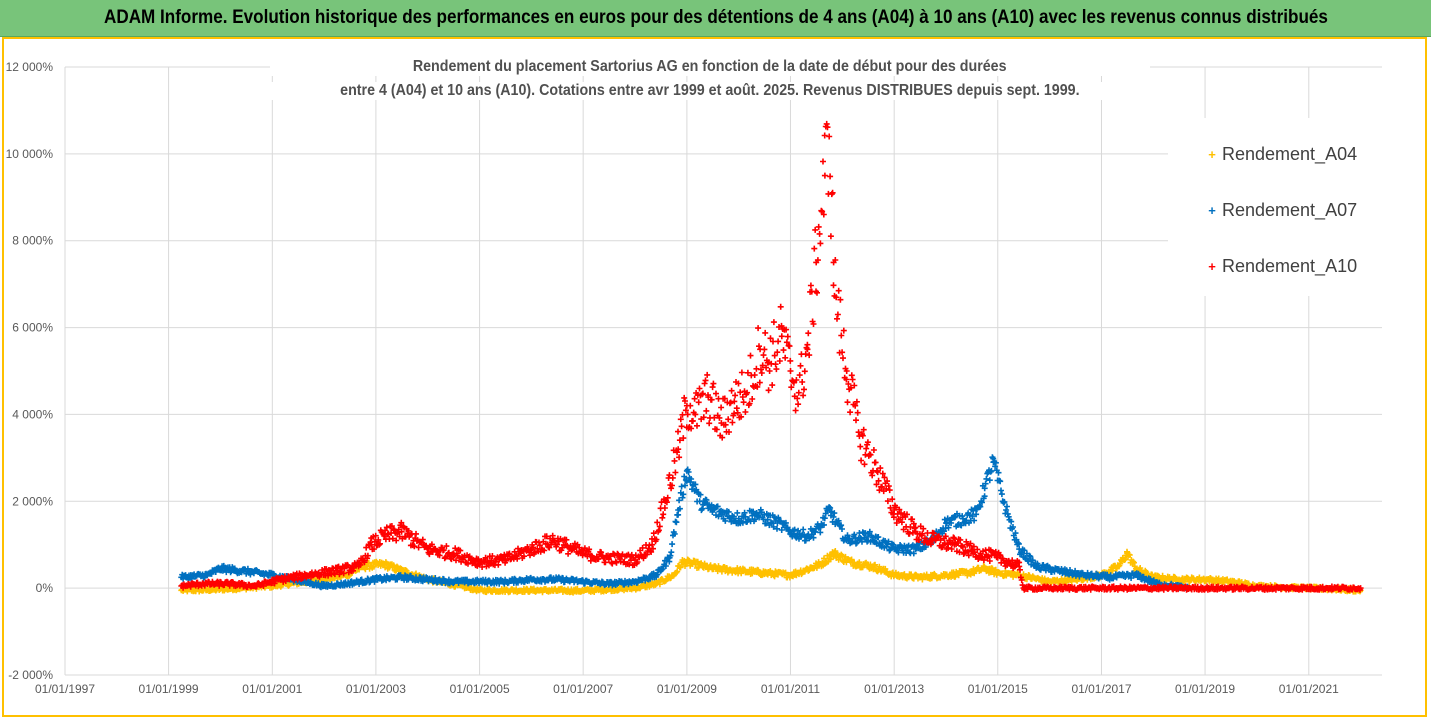 Image resolution: width=1431 pixels, height=721 pixels. I want to click on x-tick-label: 01/01/2003, so click(376, 689).